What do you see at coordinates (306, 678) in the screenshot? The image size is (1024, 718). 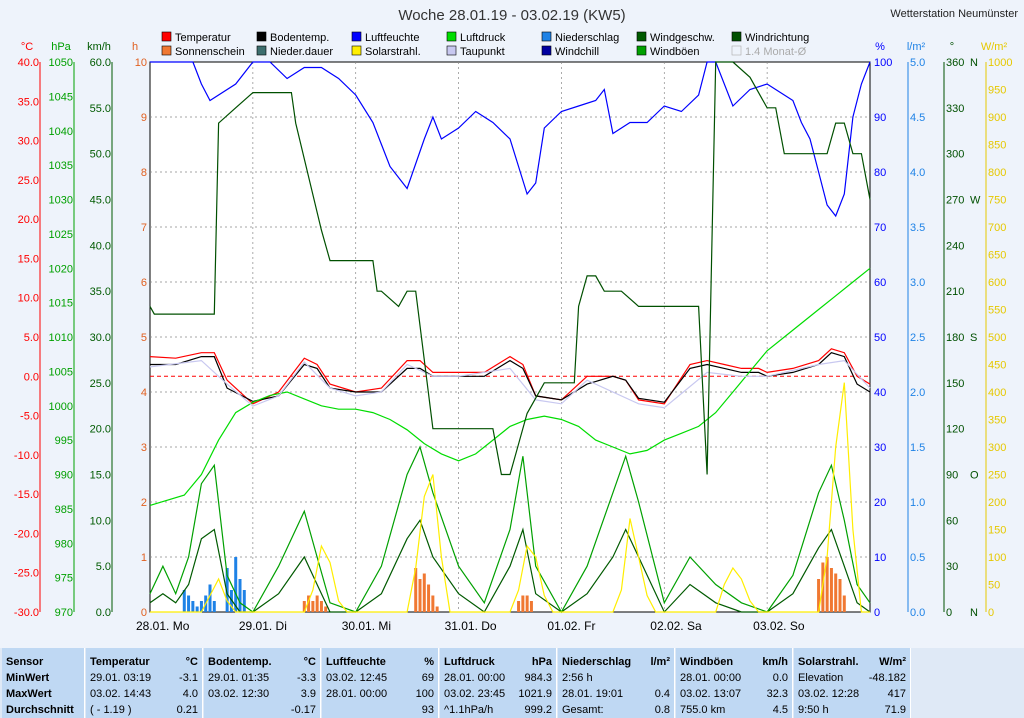 I see `stats-cell-value: -3.3` at bounding box center [306, 678].